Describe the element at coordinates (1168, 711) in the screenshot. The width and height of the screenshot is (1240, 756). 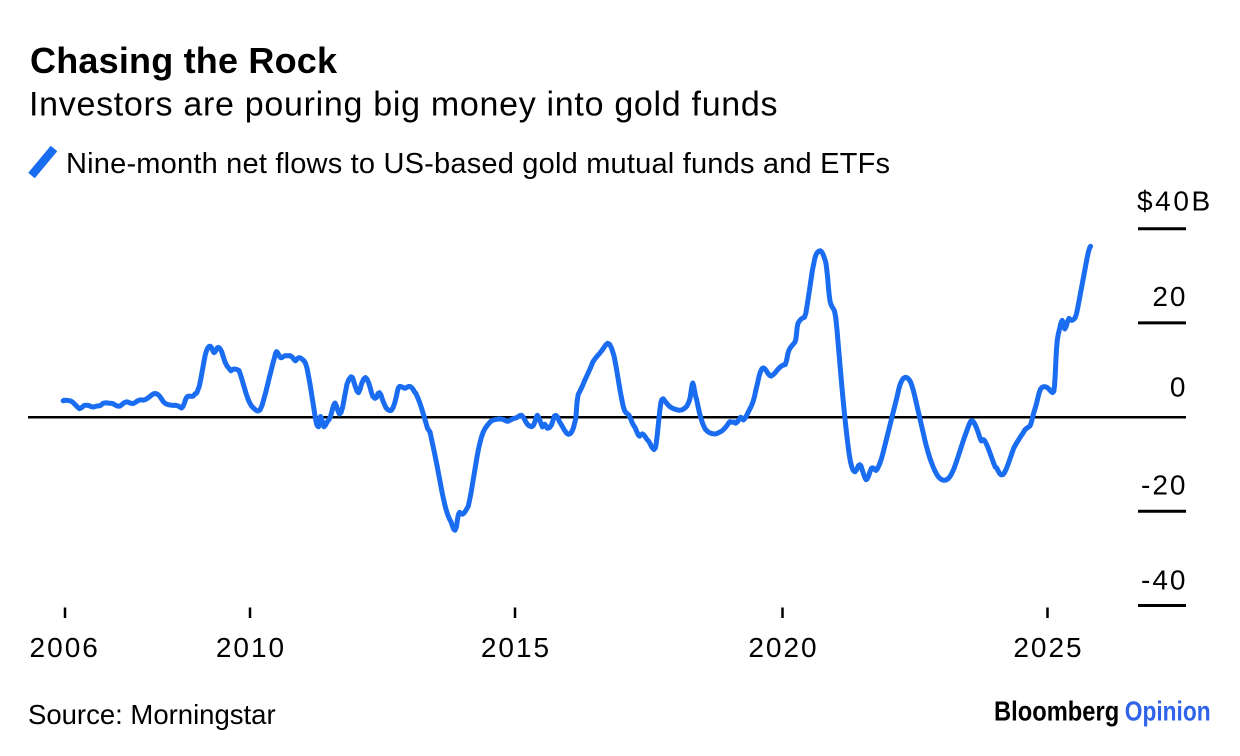
I see `svg-text: Opinion` at that location.